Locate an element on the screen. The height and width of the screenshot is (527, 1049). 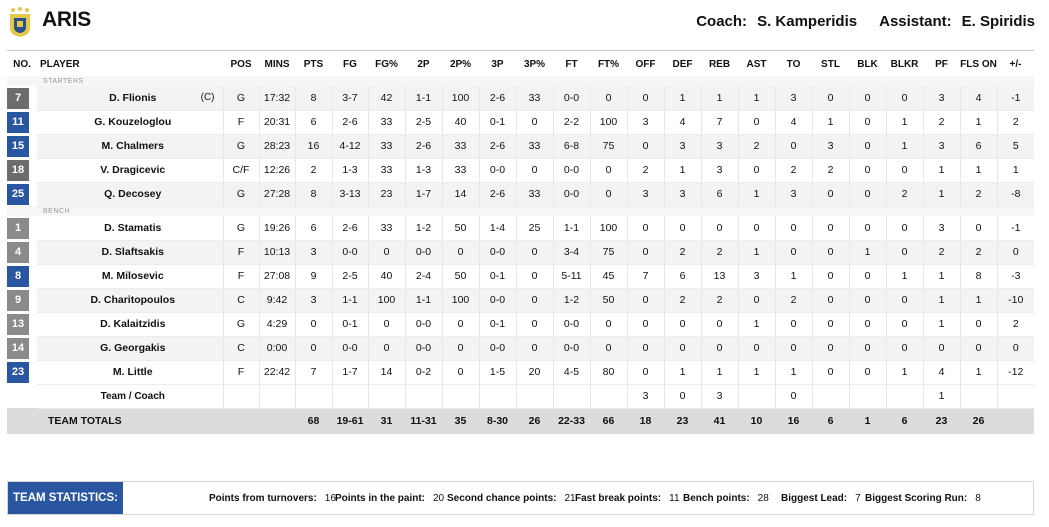
player-name-cell: V. Dragicevic is located at coordinates (130, 170).